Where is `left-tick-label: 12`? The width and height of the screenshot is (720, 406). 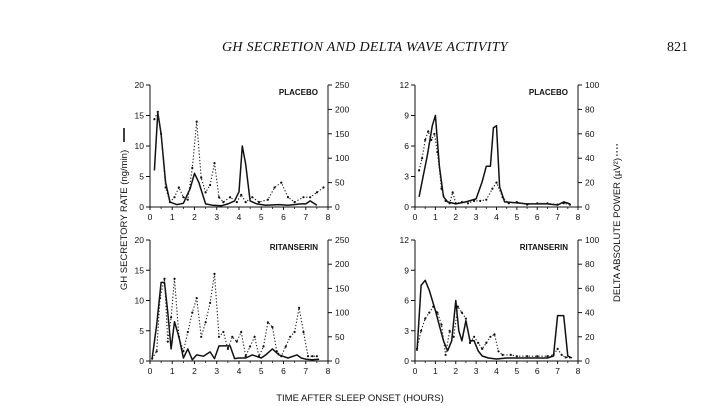
left-tick-label: 12 is located at coordinates (405, 240).